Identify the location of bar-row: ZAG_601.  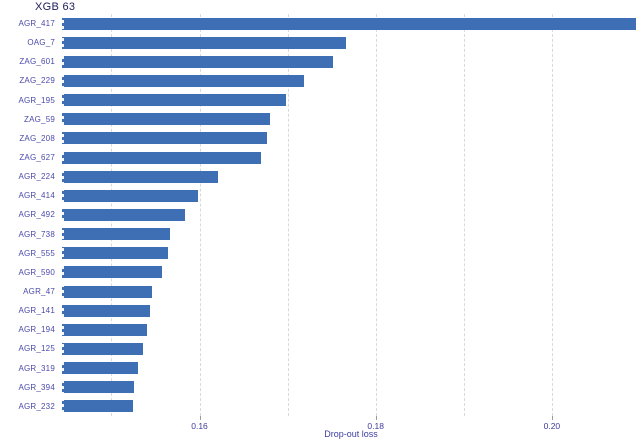
(329, 61).